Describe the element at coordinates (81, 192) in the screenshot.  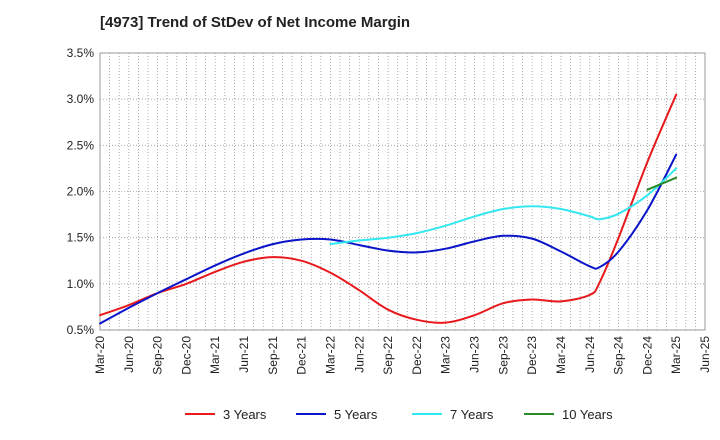
I see `y-tick-label: 2.0%` at that location.